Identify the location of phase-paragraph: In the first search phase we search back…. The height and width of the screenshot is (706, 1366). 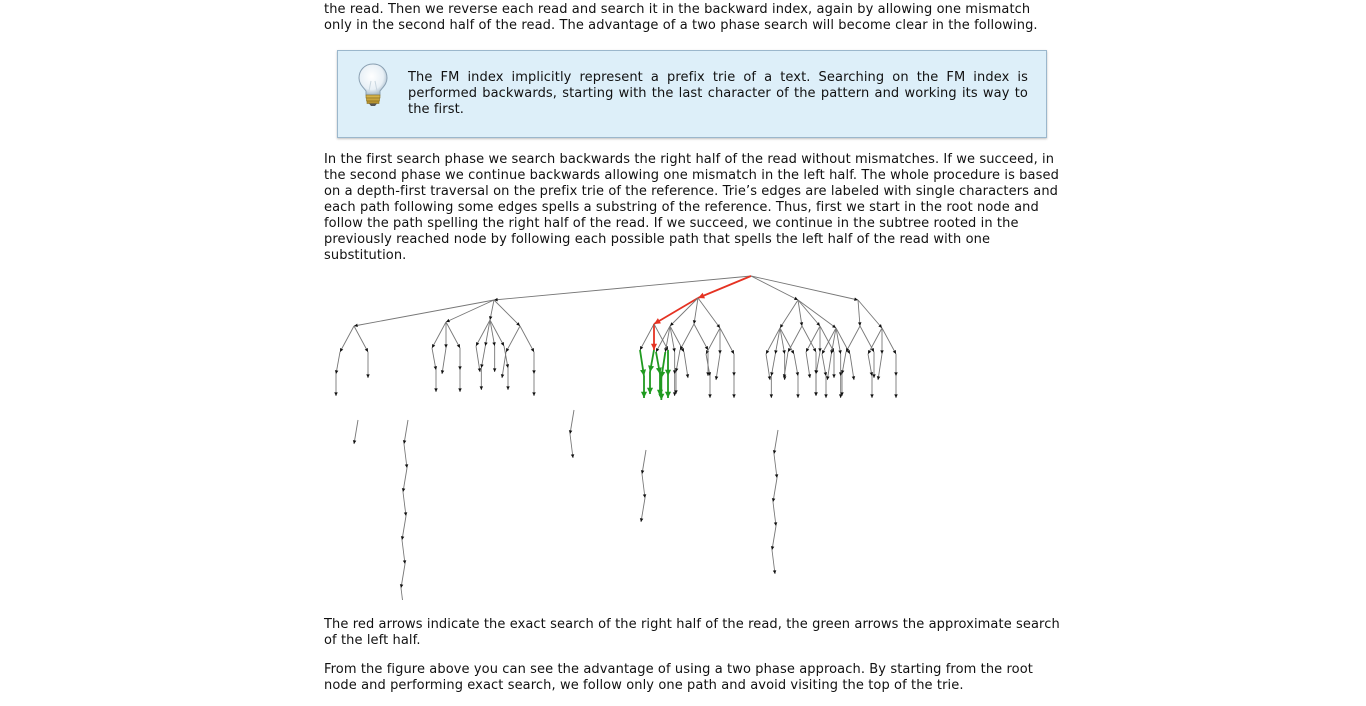
(691, 207).